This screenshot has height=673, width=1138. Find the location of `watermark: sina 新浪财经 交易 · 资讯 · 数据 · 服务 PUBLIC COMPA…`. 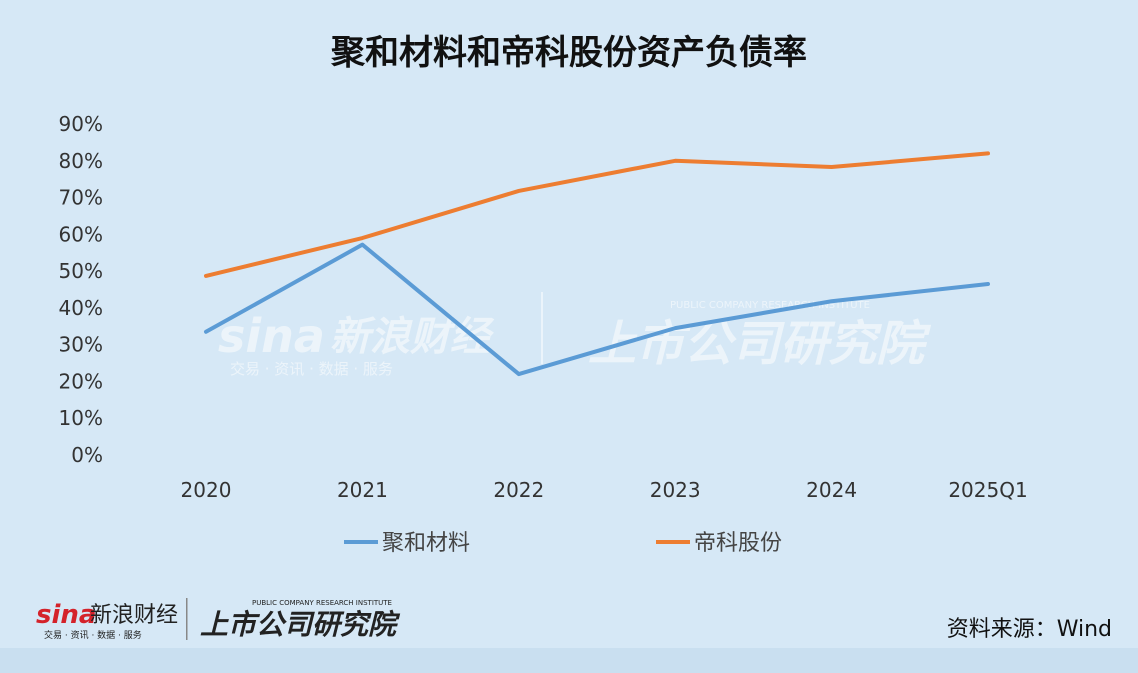

watermark: sina 新浪财经 交易 · 资讯 · 数据 · 服务 PUBLIC COMPA… is located at coordinates (575, 335).